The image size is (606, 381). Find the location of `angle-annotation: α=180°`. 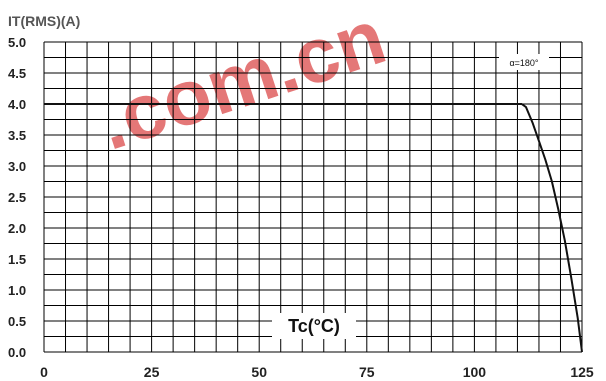

angle-annotation: α=180° is located at coordinates (523, 63).